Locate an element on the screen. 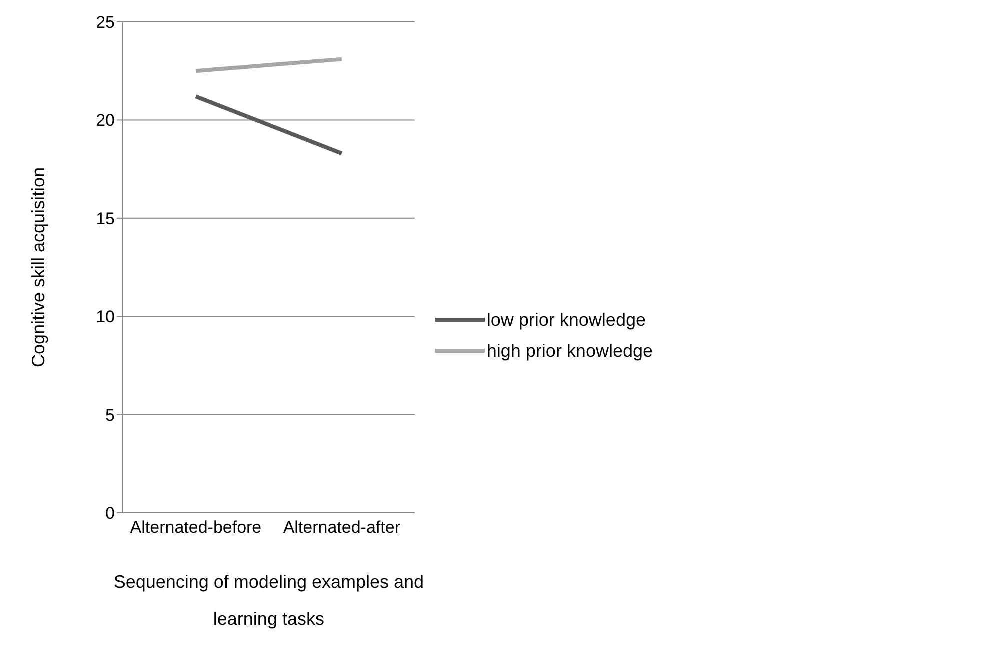 This screenshot has height=671, width=995. y-tick-label: 10 is located at coordinates (105, 317).